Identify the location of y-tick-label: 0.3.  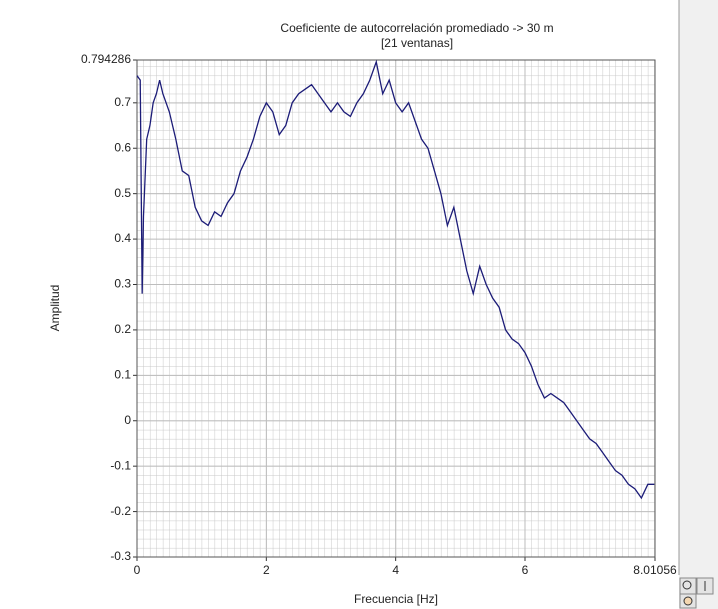
(122, 284).